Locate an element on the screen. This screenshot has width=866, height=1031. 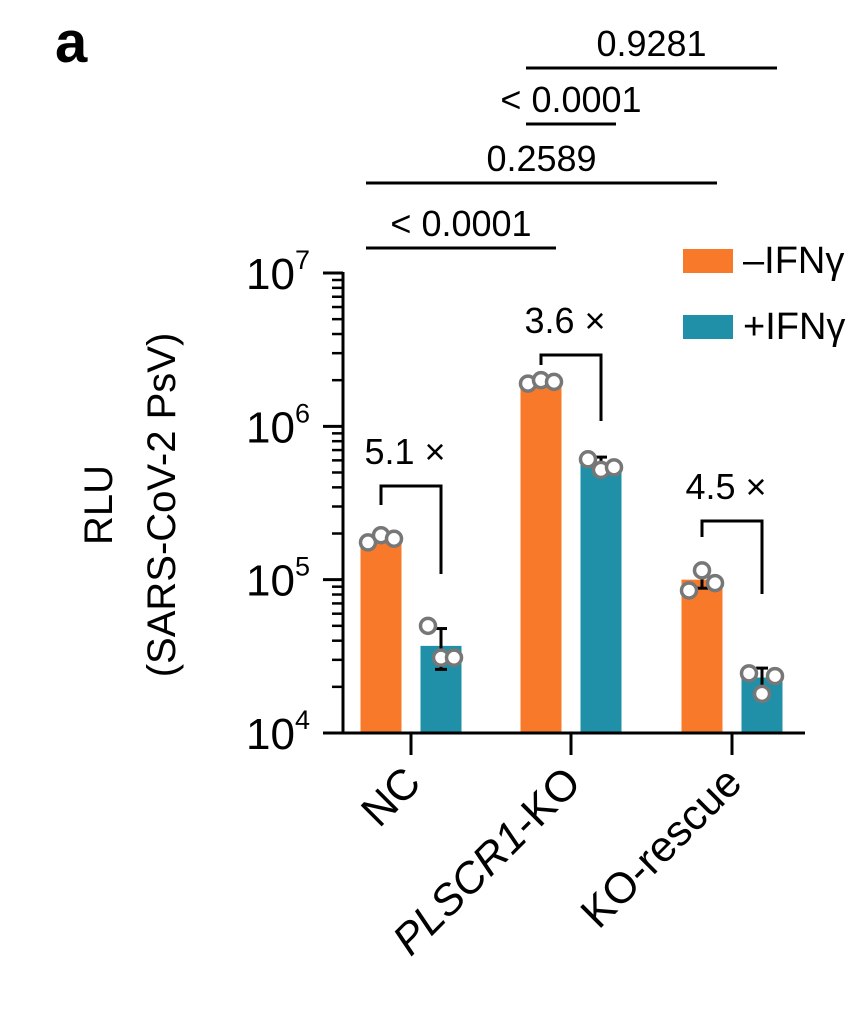
y-tick-exponent: 5 is located at coordinates (302, 567).